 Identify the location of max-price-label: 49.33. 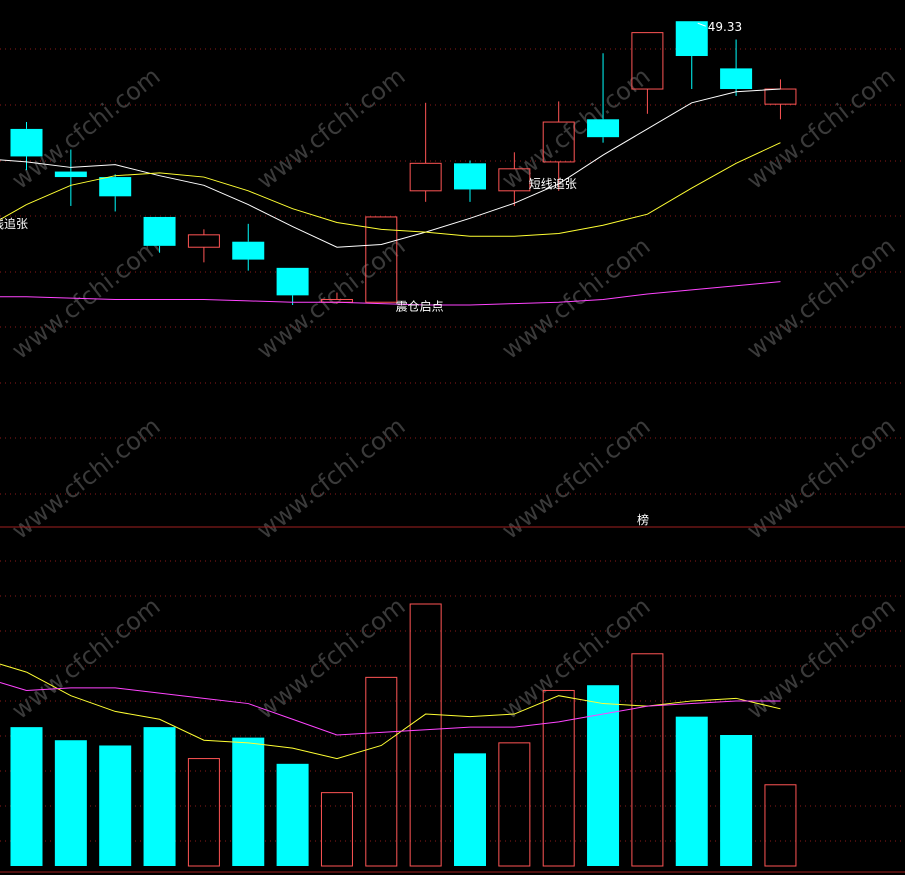
(725, 27).